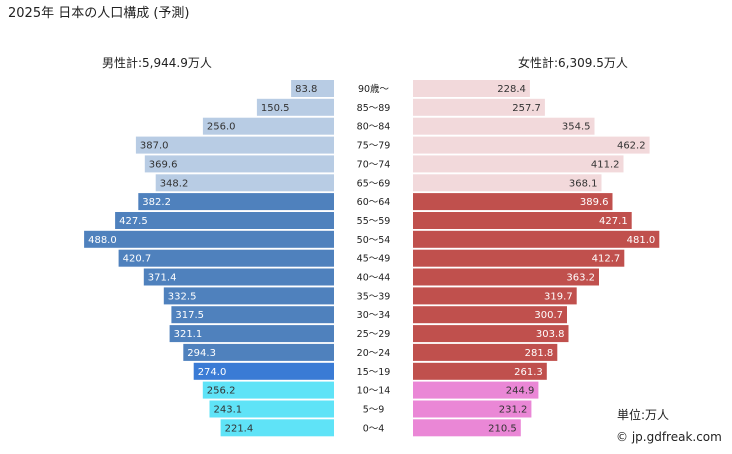 Image resolution: width=732 pixels, height=454 pixels. I want to click on female-value-label: 261.3, so click(528, 372).